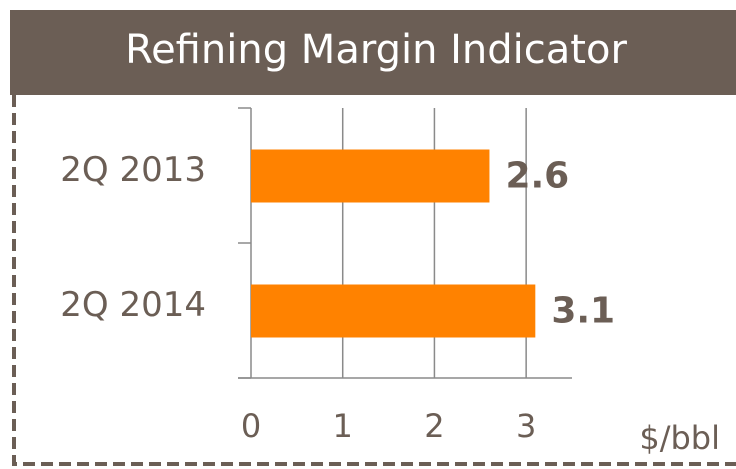 The width and height of the screenshot is (736, 469). Describe the element at coordinates (526, 426) in the screenshot. I see `x-tick-label: 3` at that location.